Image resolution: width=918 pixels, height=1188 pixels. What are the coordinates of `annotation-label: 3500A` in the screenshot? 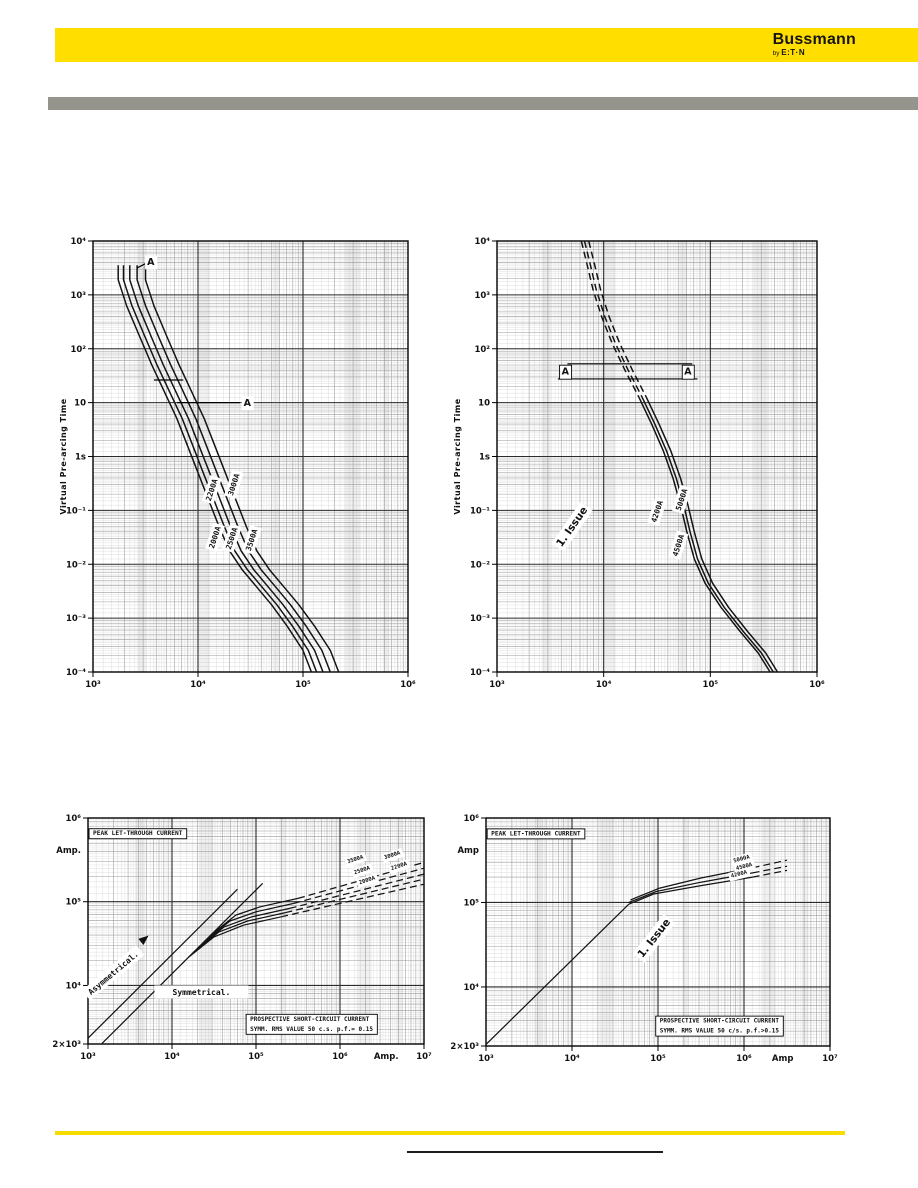 It's located at (356, 860).